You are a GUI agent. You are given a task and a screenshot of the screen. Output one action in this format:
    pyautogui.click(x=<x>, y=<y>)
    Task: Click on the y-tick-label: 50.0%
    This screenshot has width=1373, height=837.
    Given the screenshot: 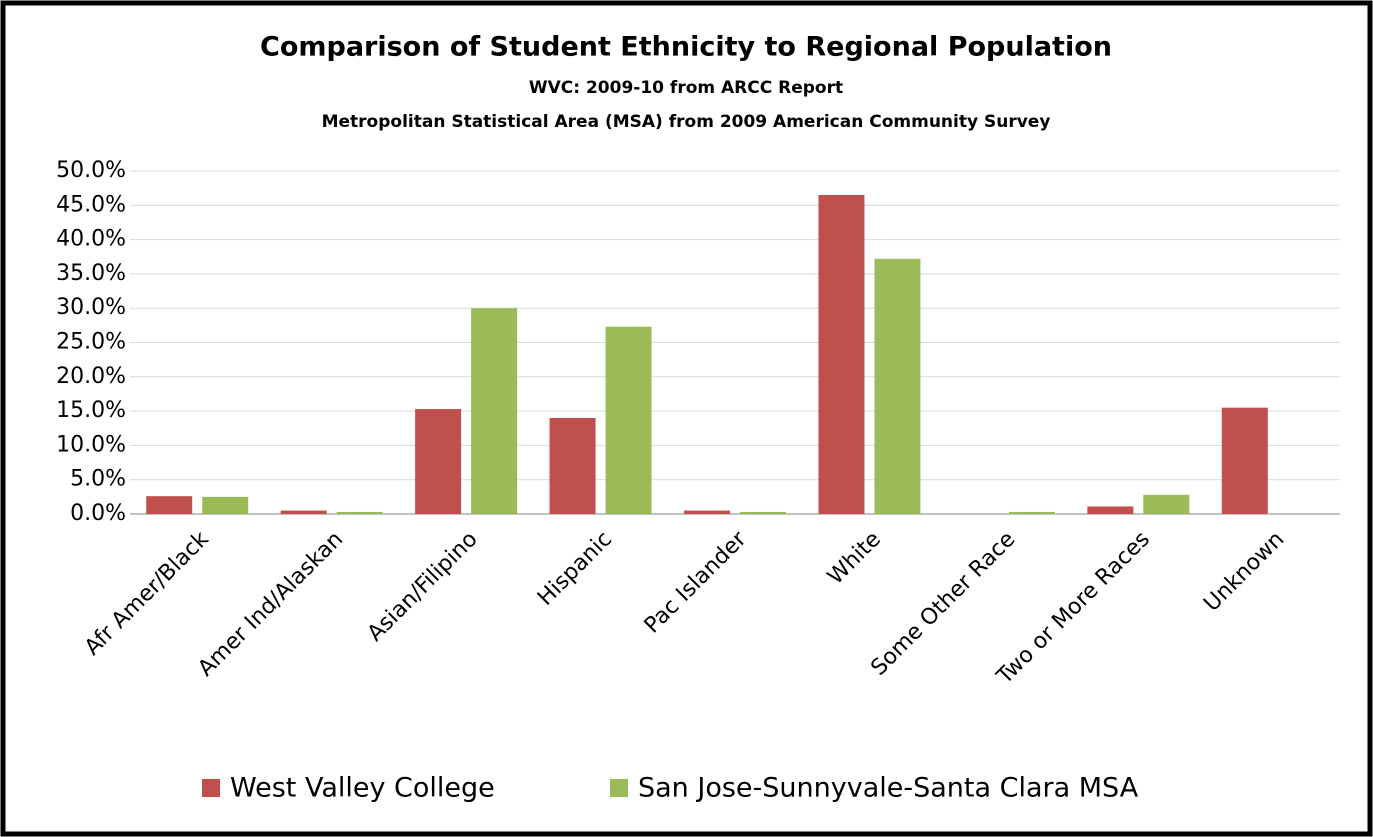 What is the action you would take?
    pyautogui.click(x=91, y=170)
    